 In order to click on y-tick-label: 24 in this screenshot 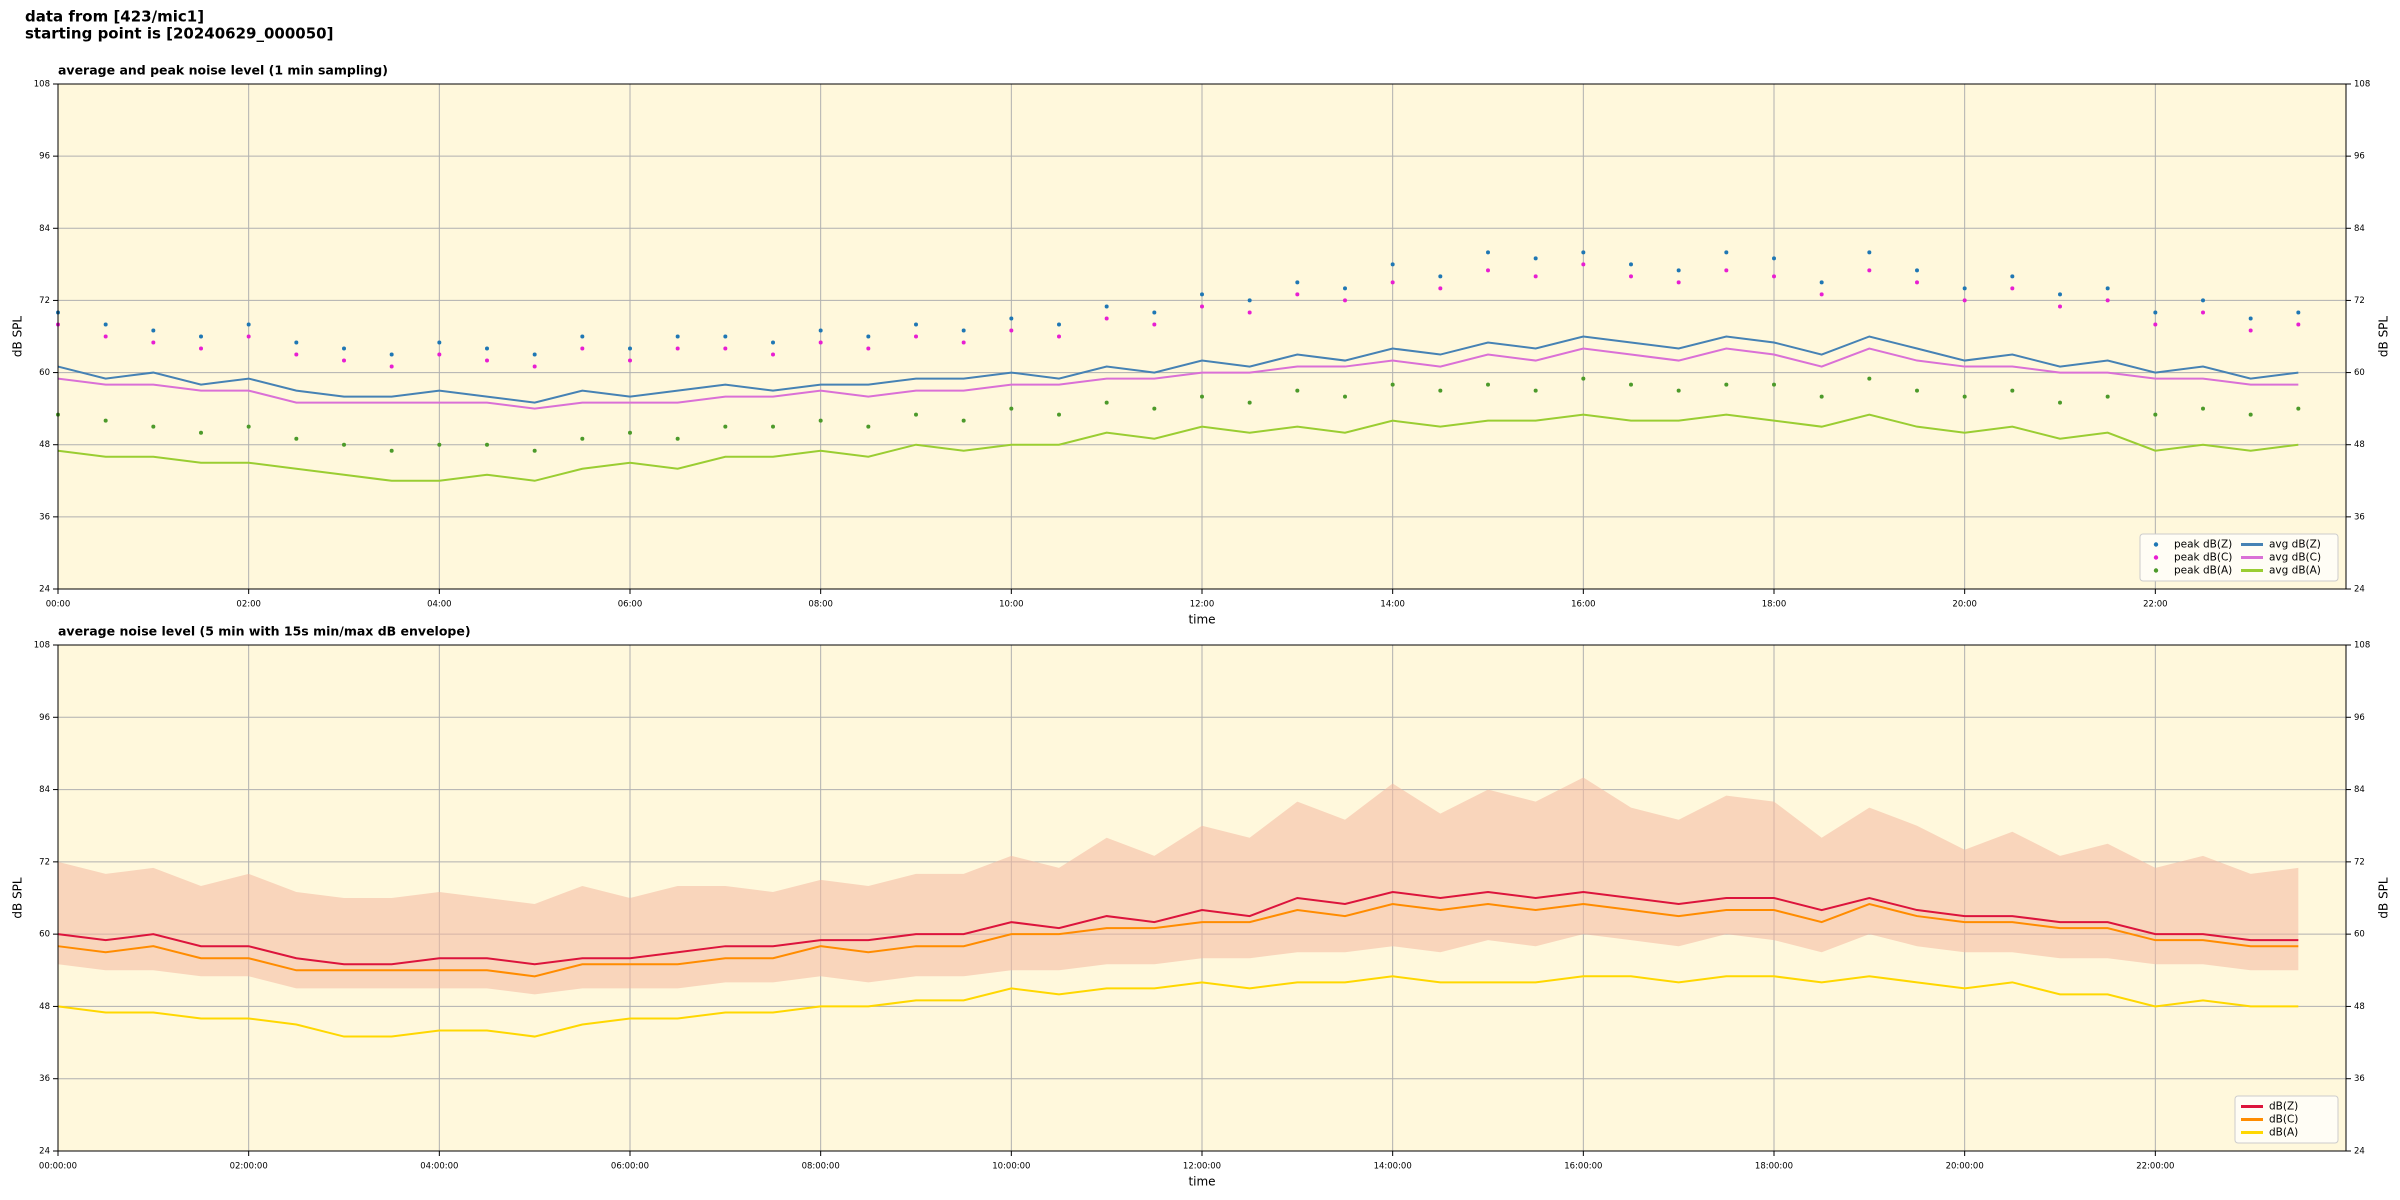, I will do `click(44, 590)`.